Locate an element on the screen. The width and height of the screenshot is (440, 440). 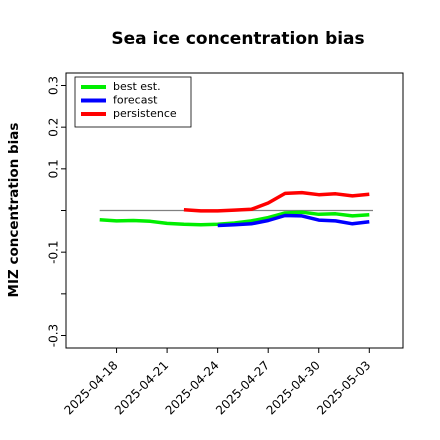
series-line-best-est is located at coordinates (234, 218).